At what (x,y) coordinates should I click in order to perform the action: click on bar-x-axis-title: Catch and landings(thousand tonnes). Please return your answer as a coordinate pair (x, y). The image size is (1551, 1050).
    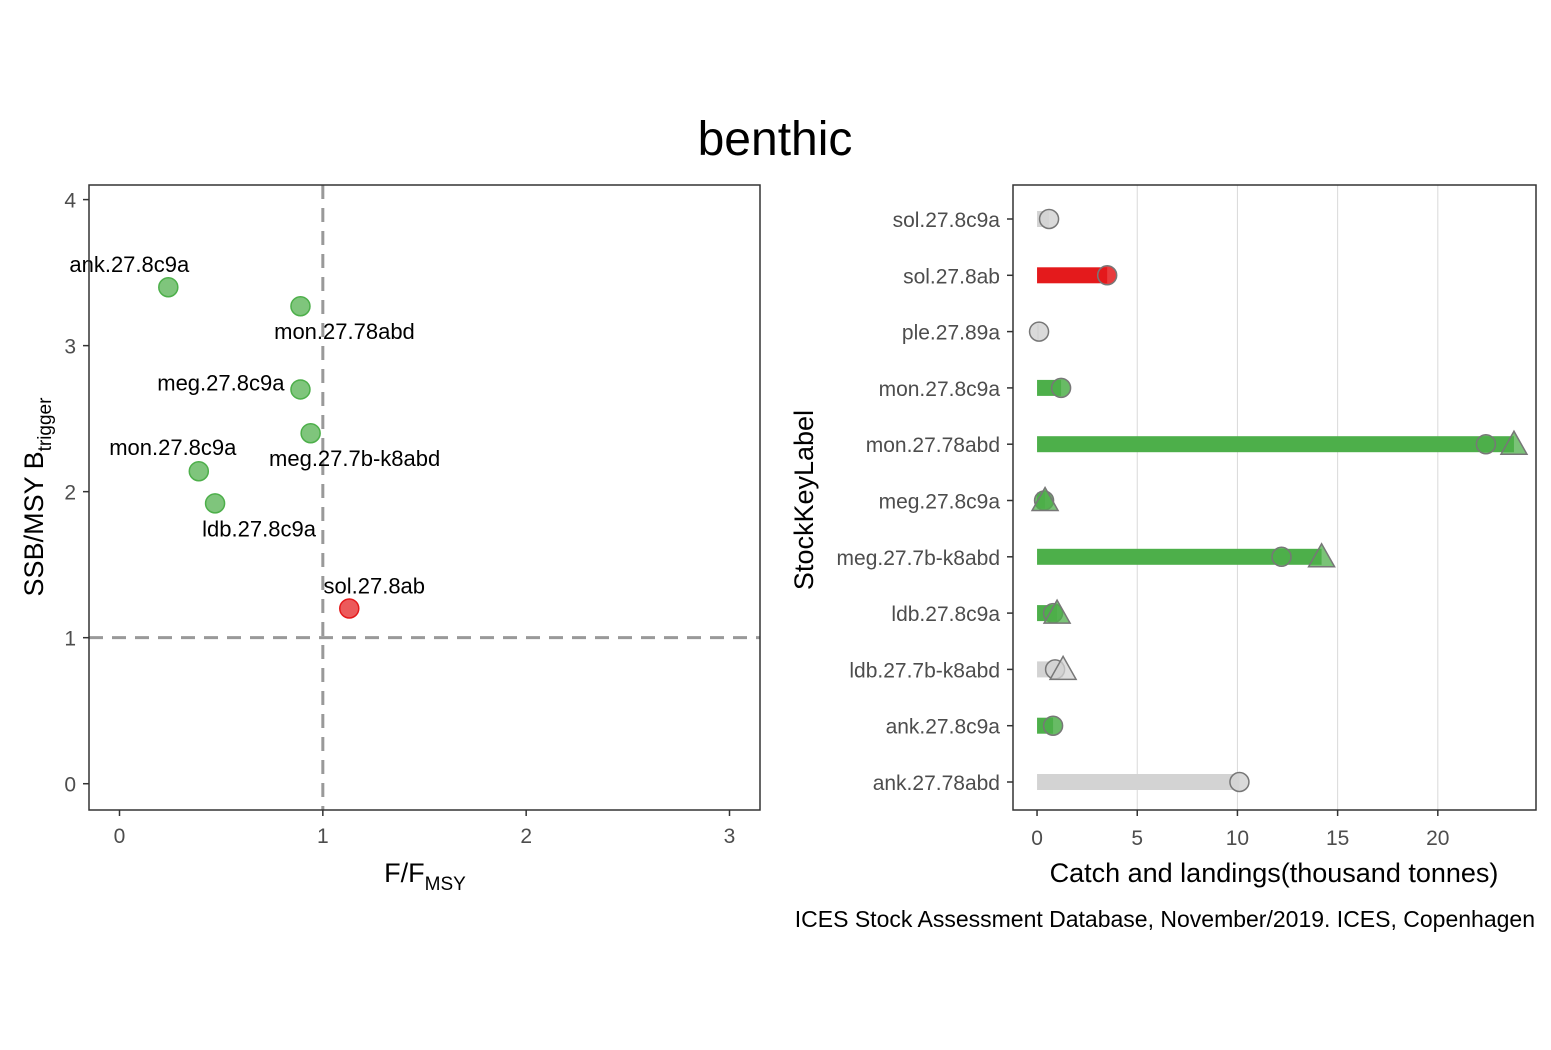
    Looking at the image, I should click on (1274, 873).